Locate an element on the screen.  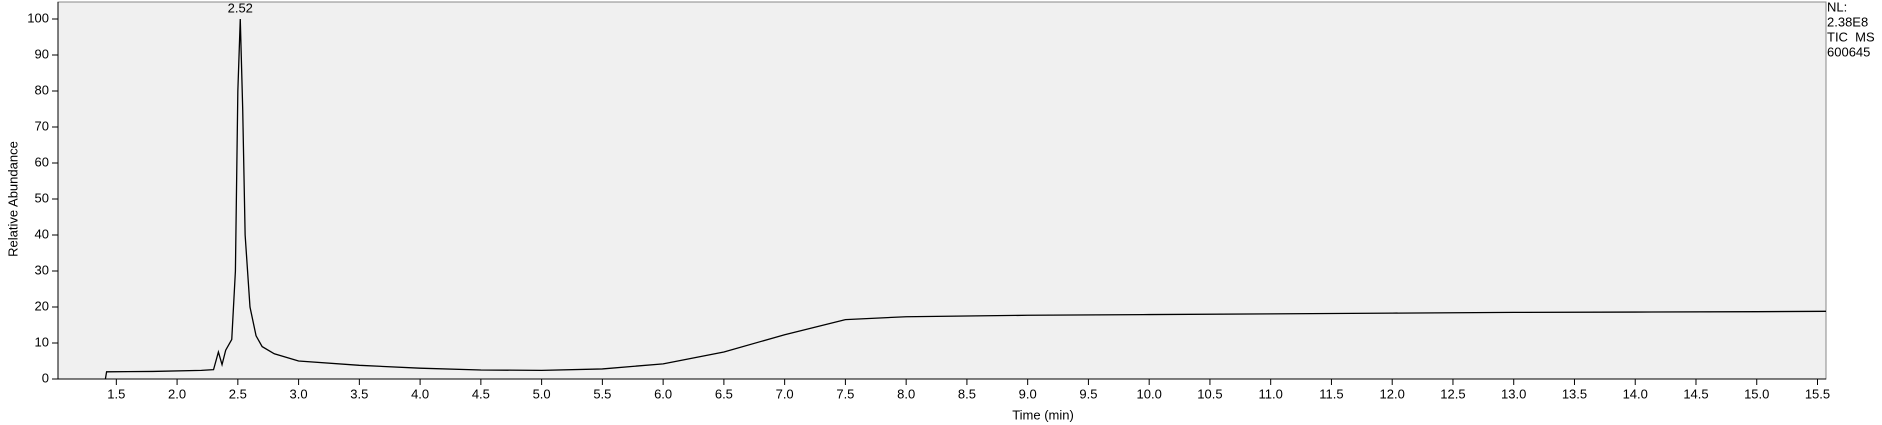
x-tick-label: 13.0 is located at coordinates (1513, 393).